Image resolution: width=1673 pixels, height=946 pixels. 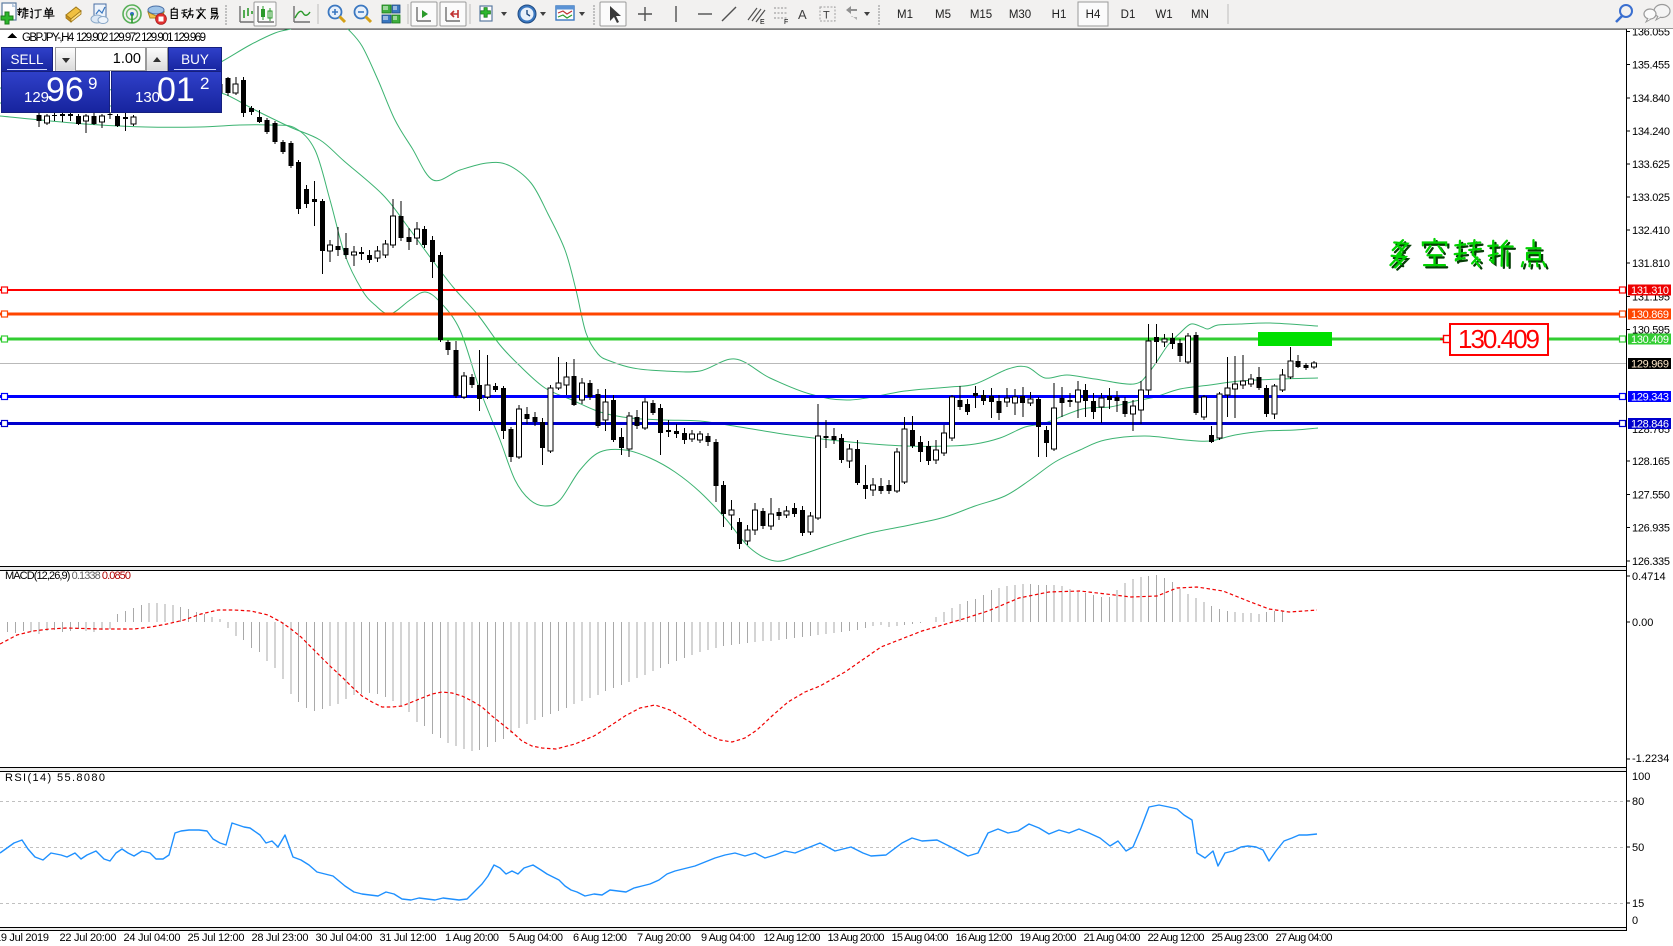 I want to click on svg-text: 9 Aug 04:00, so click(x=728, y=938).